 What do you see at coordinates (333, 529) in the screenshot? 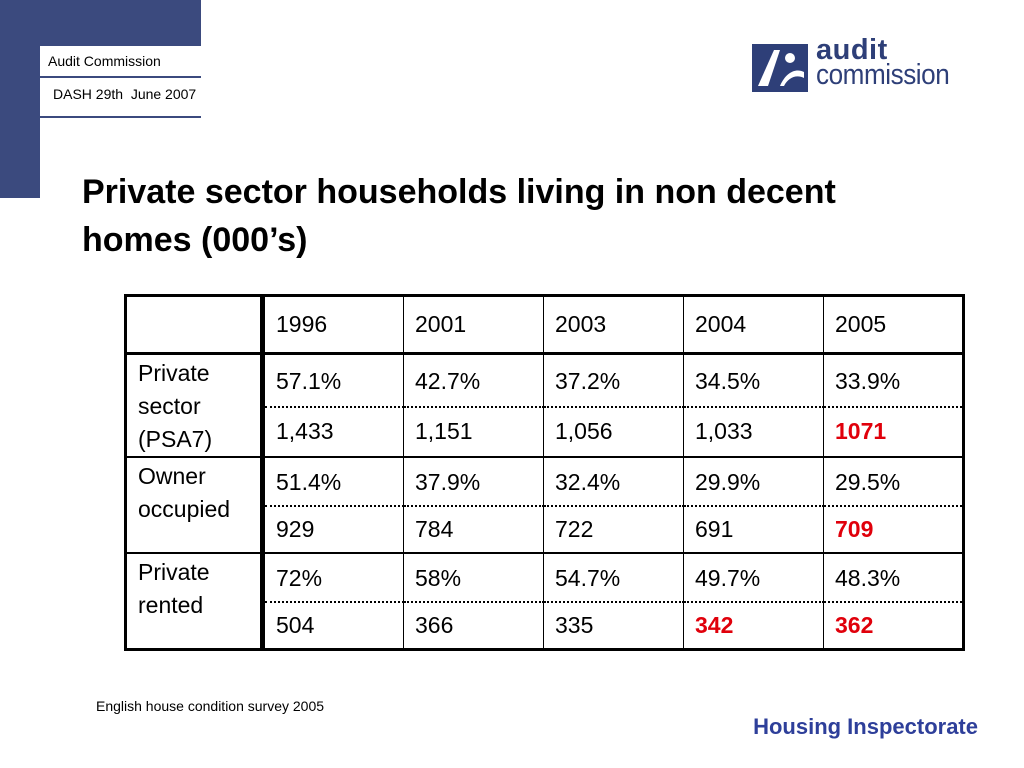
I see `count-cell: 929` at bounding box center [333, 529].